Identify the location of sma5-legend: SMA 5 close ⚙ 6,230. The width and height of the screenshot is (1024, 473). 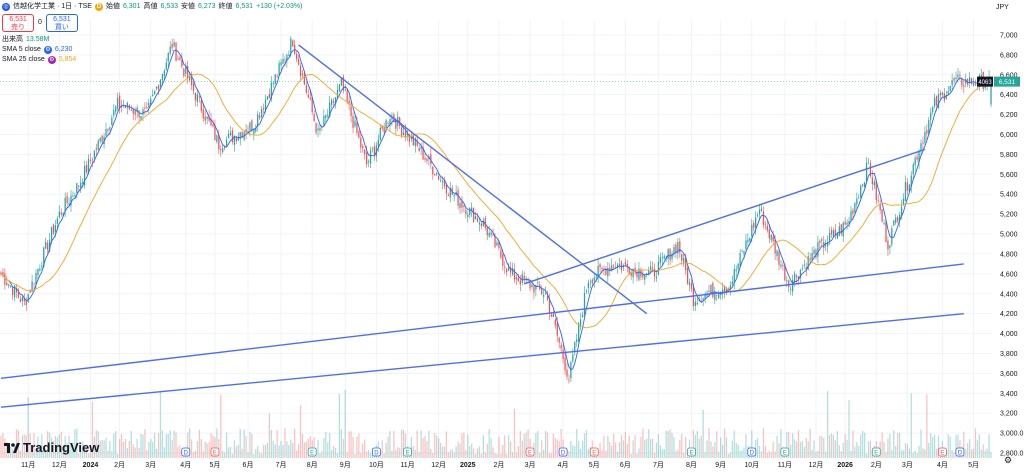
(152, 50).